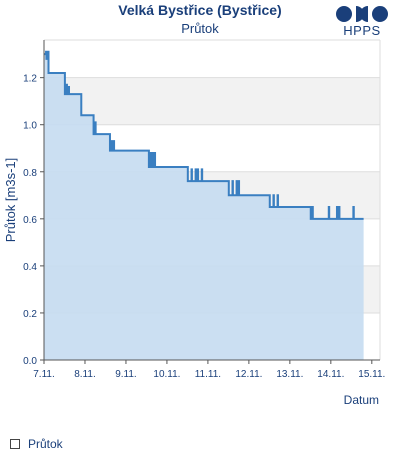 The height and width of the screenshot is (460, 400). What do you see at coordinates (15, 443) in the screenshot?
I see `legend-swatch` at bounding box center [15, 443].